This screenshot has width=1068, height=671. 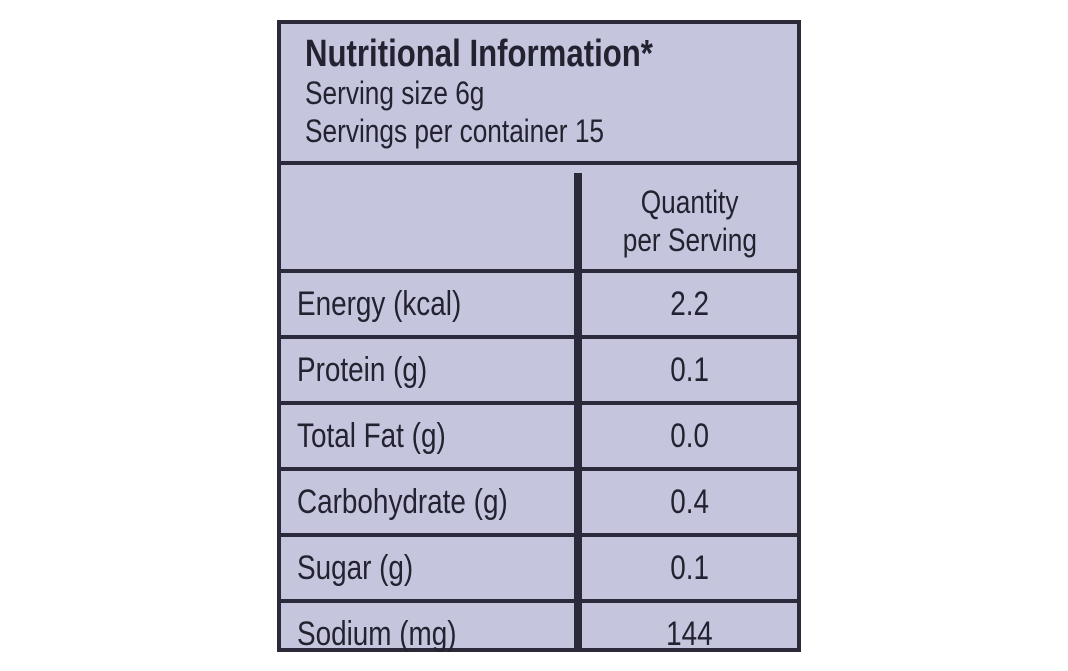 What do you see at coordinates (379, 303) in the screenshot?
I see `nutrient-name: Energy (kcal)` at bounding box center [379, 303].